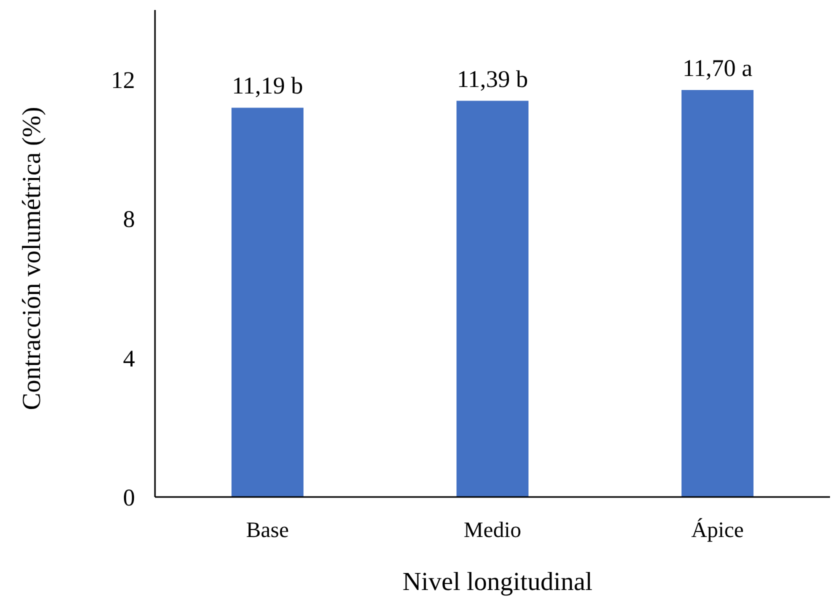 This screenshot has width=836, height=603. What do you see at coordinates (492, 79) in the screenshot?
I see `data-label: 11,39 b` at bounding box center [492, 79].